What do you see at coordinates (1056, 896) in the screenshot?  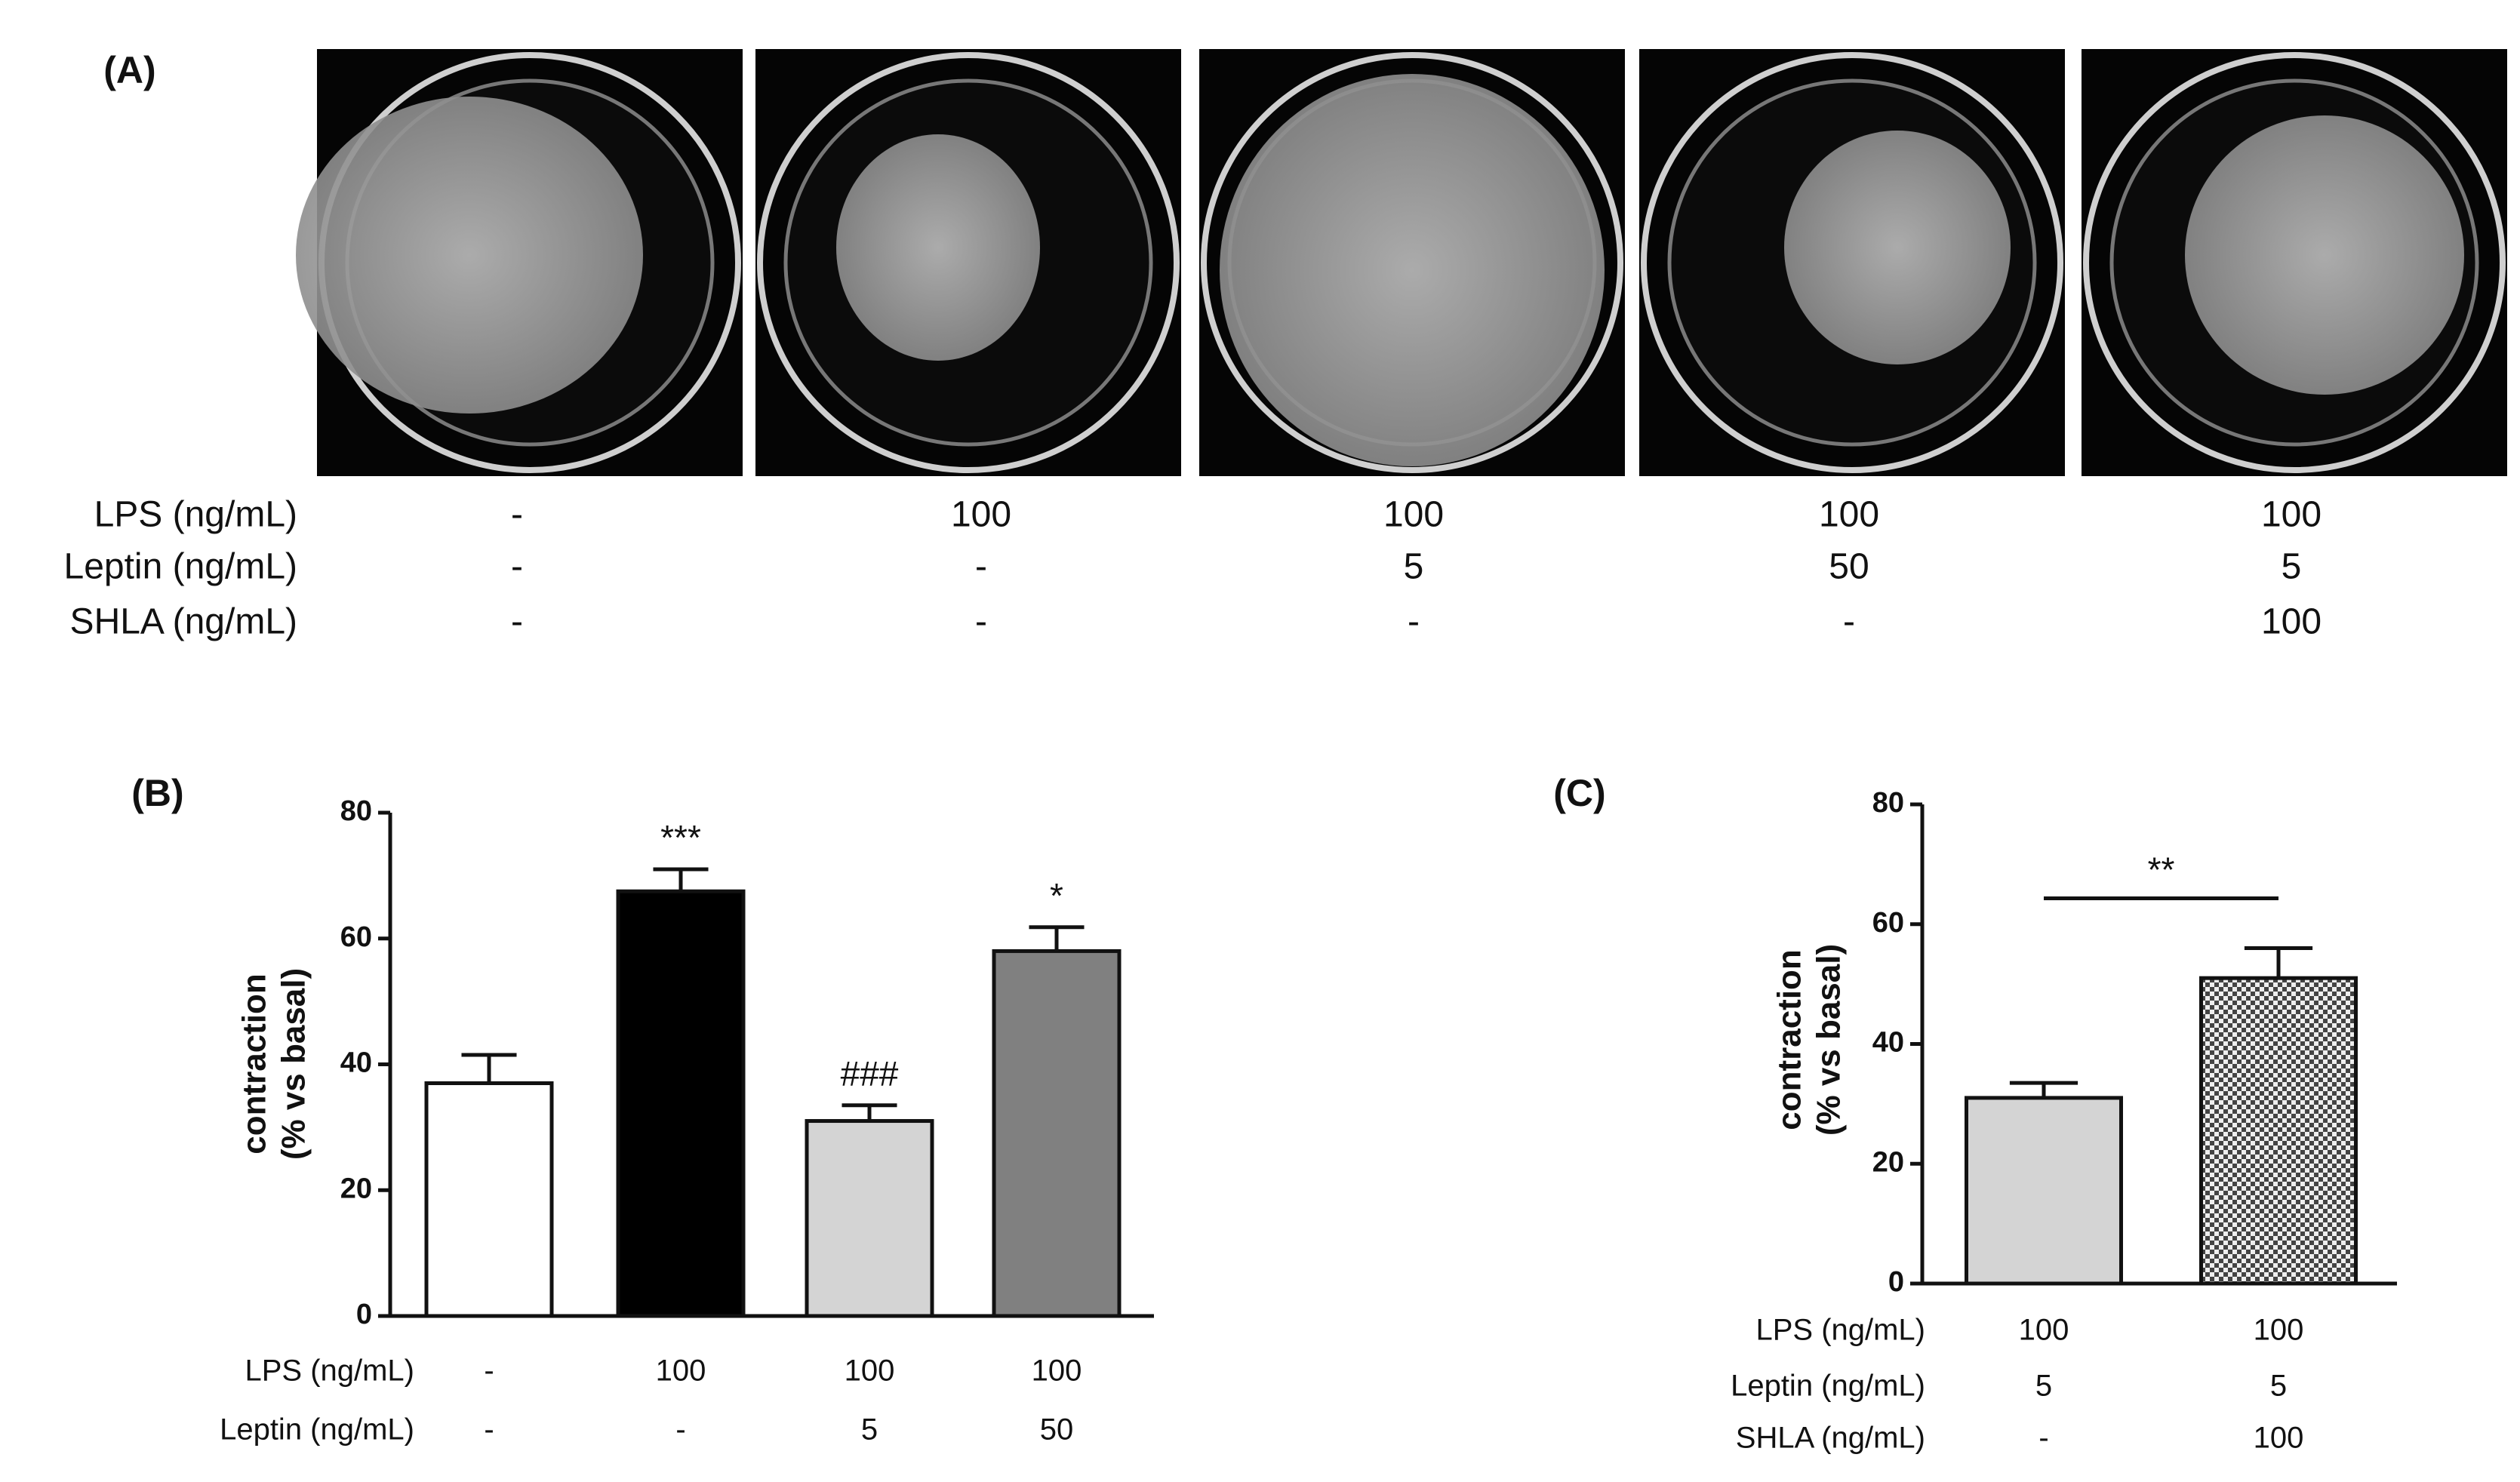 I see `annotation: *` at bounding box center [1056, 896].